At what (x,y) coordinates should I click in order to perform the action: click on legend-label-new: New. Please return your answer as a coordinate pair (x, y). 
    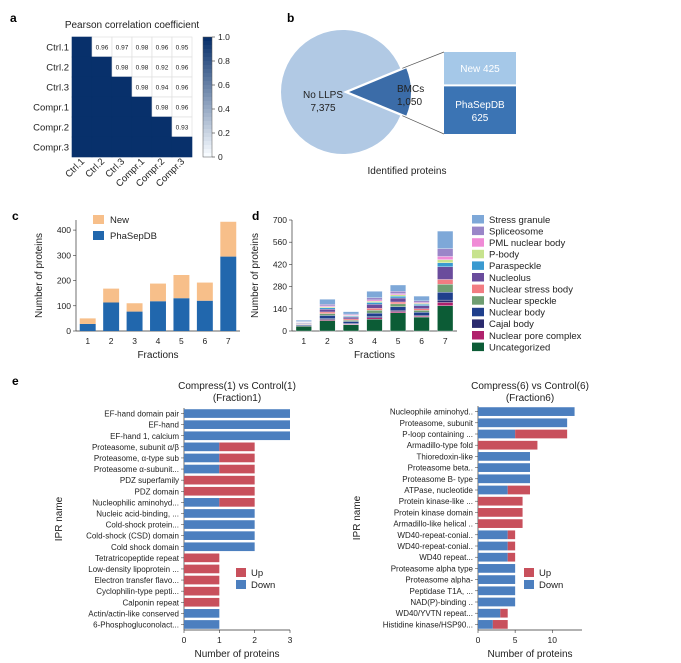
    Looking at the image, I should click on (119, 220).